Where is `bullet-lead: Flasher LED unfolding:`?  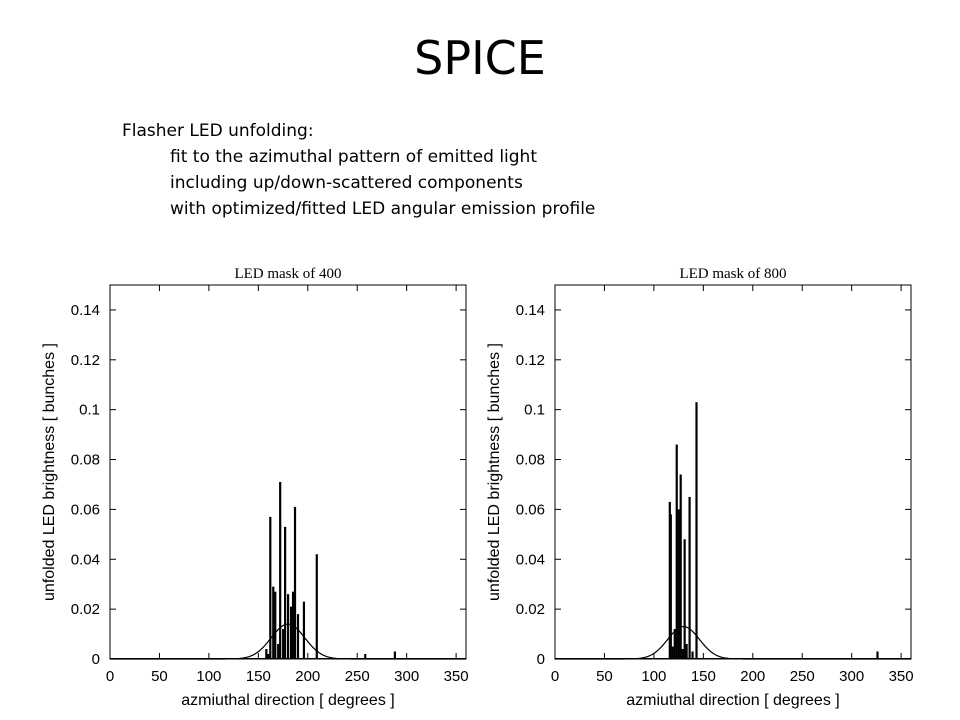 bullet-lead: Flasher LED unfolding: is located at coordinates (218, 131).